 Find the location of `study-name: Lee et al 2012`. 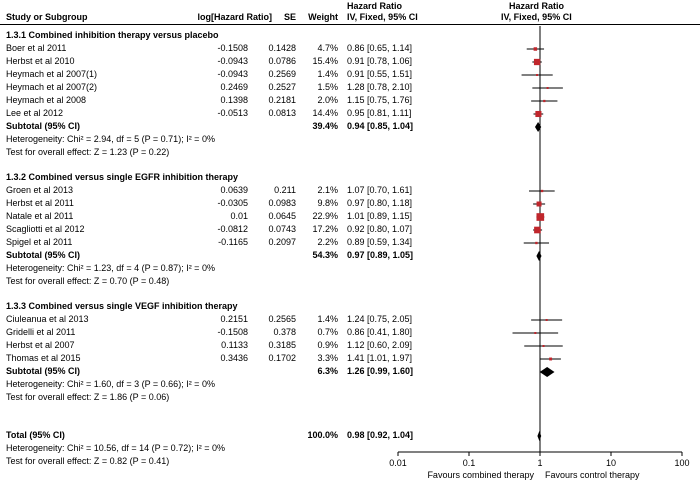

study-name: Lee et al 2012 is located at coordinates (35, 113).